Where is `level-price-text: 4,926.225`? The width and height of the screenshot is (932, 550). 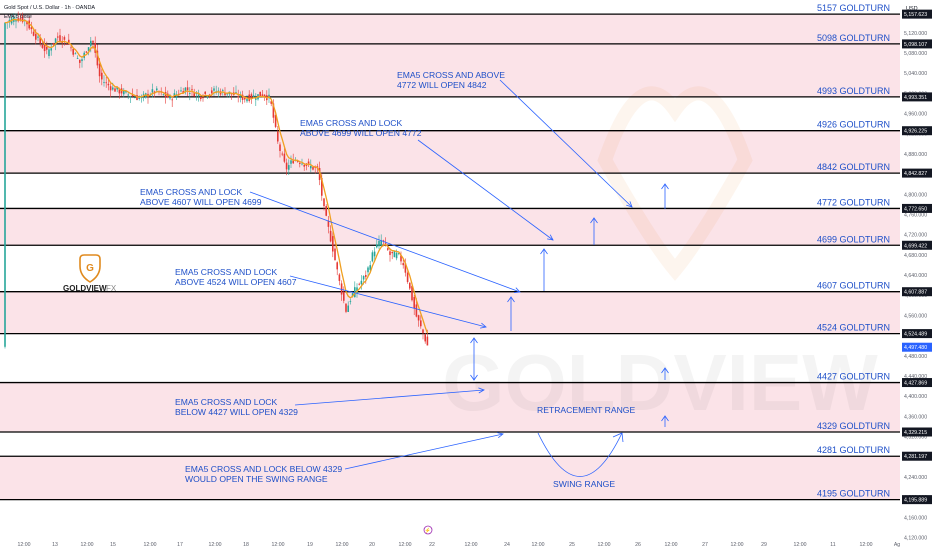 level-price-text: 4,926.225 is located at coordinates (915, 132).